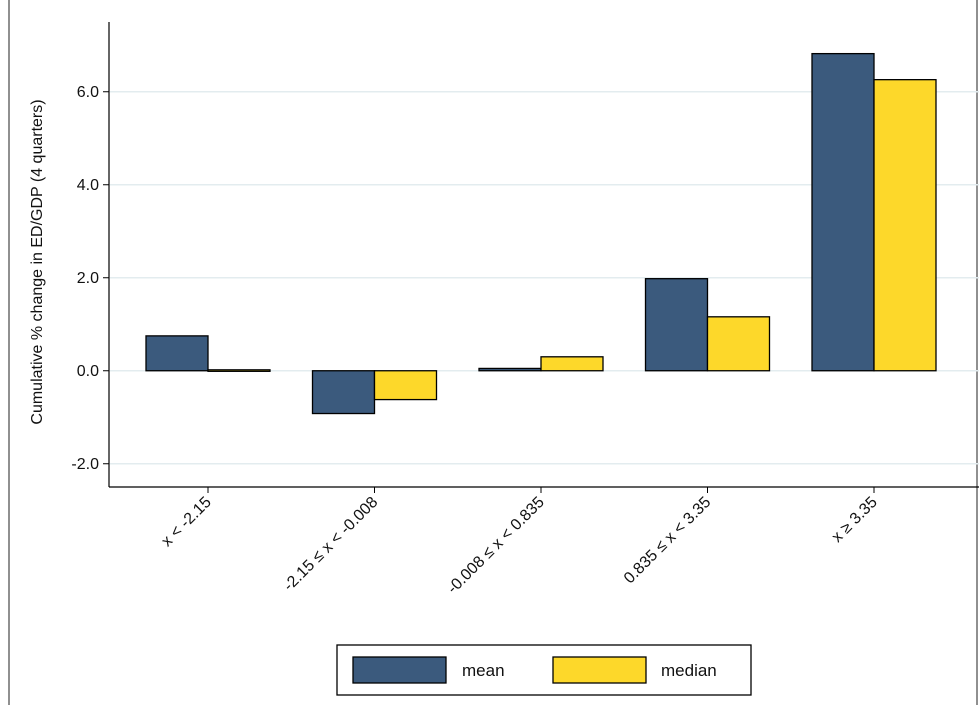 Image resolution: width=979 pixels, height=705 pixels. Describe the element at coordinates (88, 185) in the screenshot. I see `y-tick-label: 4.0` at that location.